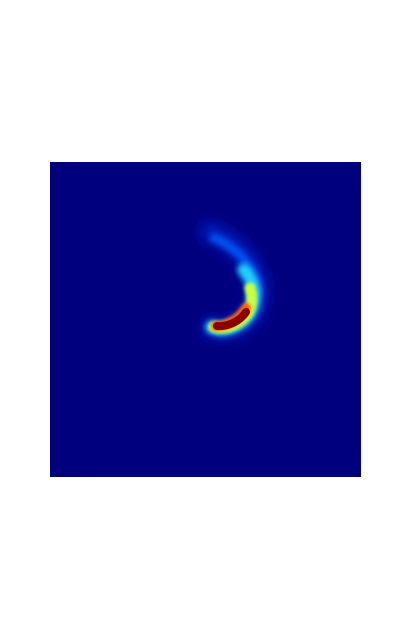  I want to click on crescent-blob, so click(234, 281).